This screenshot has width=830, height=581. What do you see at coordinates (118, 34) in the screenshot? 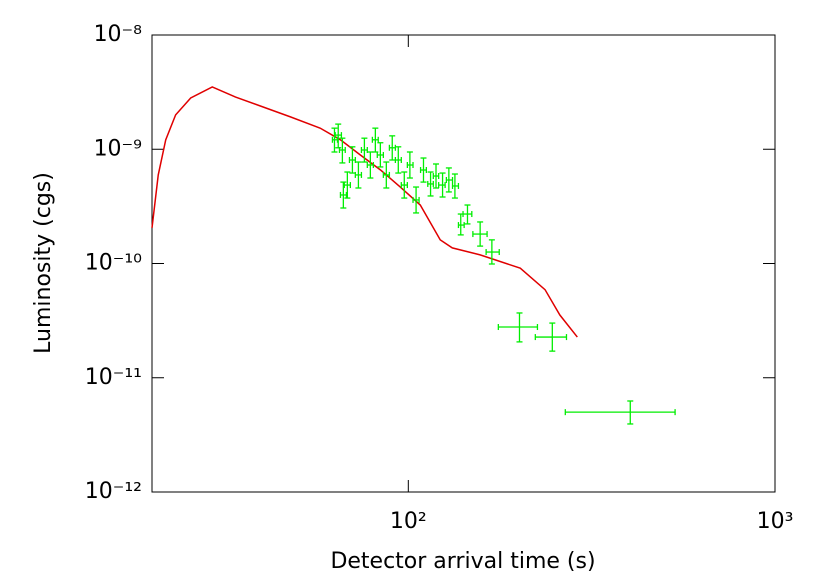
I see `y-tick-label: 10⁻⁸` at bounding box center [118, 34].